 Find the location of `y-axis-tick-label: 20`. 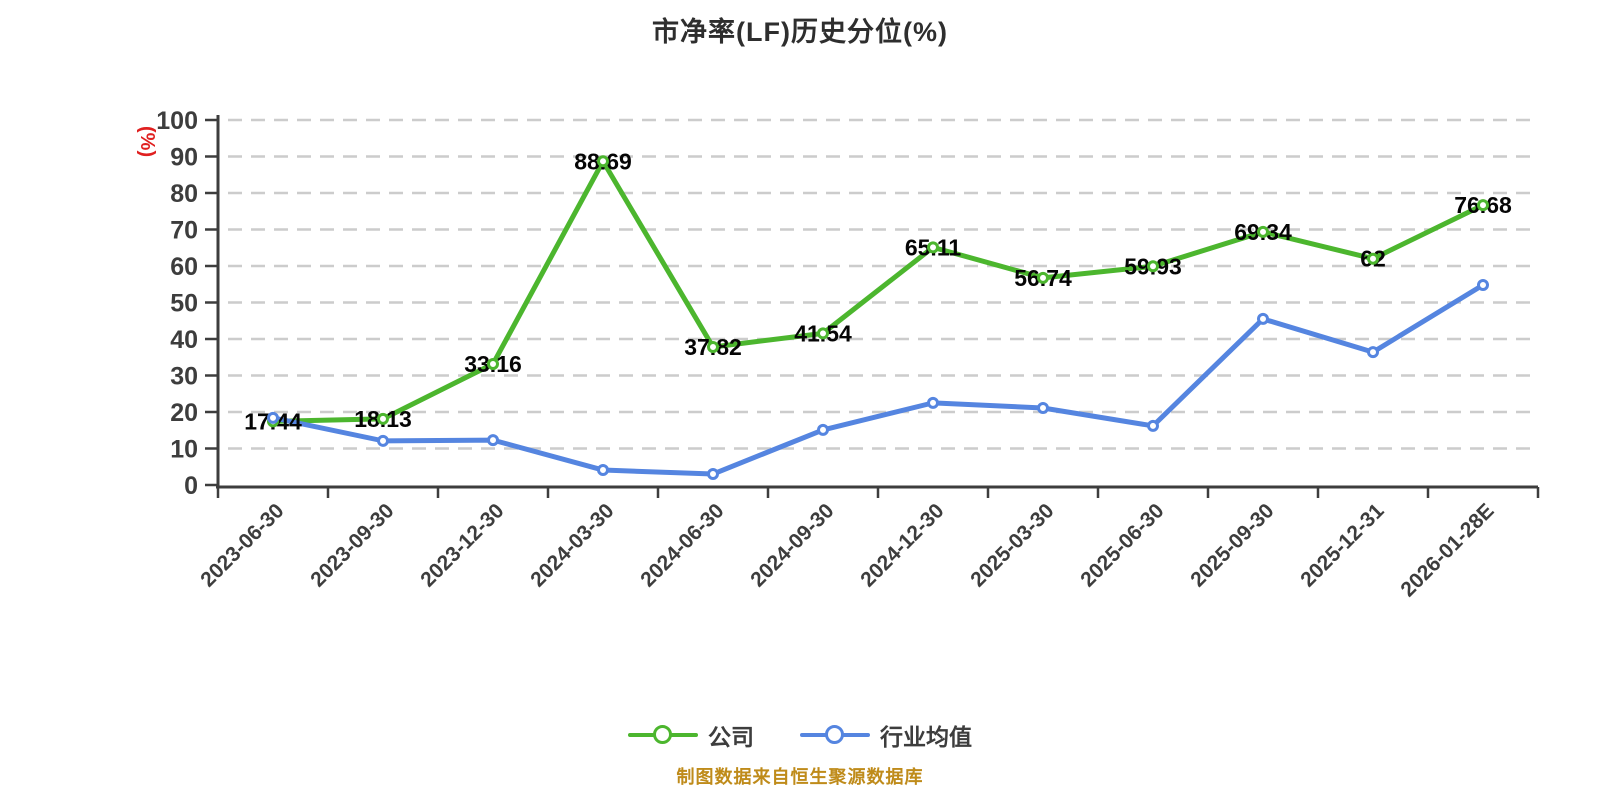

y-axis-tick-label: 20 is located at coordinates (184, 413).